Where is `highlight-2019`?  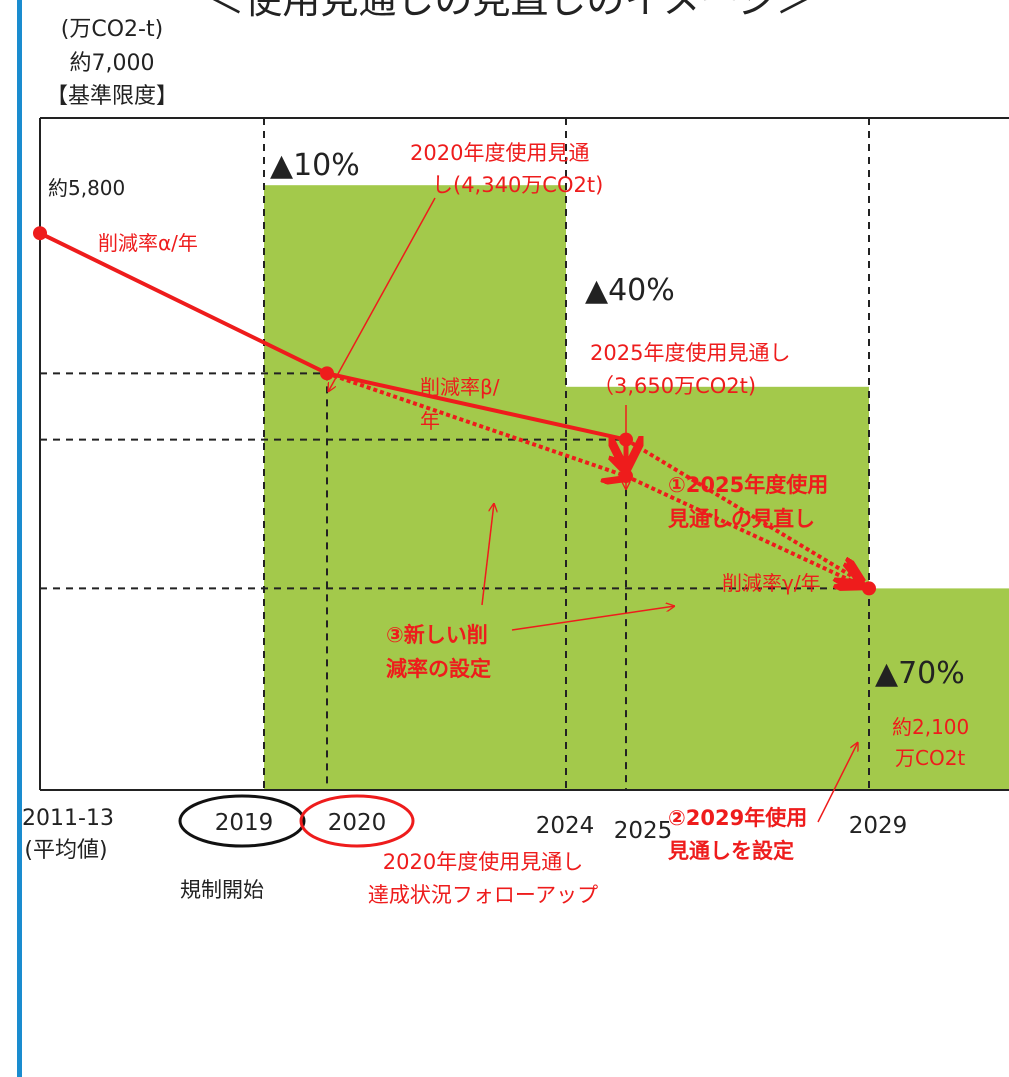 highlight-2019 is located at coordinates (242, 821).